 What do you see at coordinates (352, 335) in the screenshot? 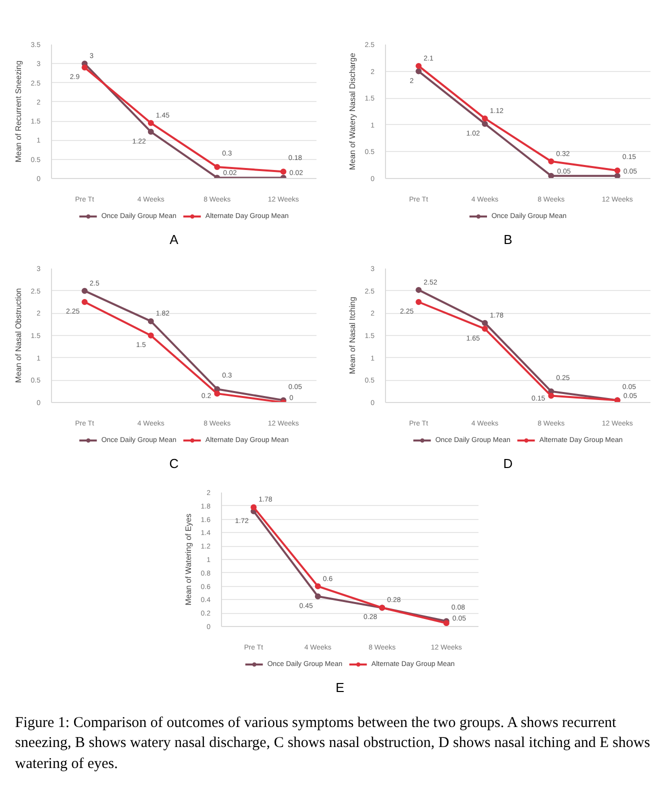
I see `y-axis-title: Mean of Nasal Itching` at bounding box center [352, 335].